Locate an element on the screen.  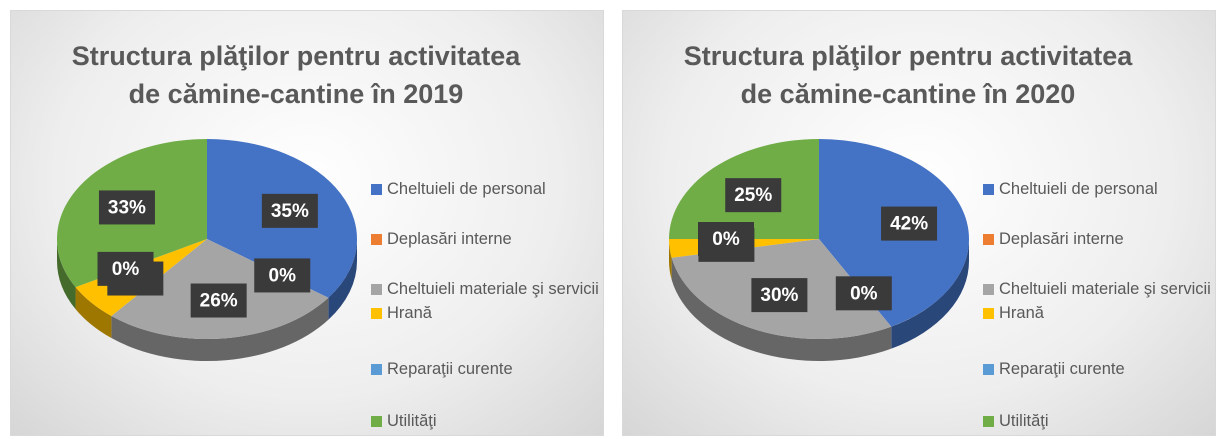
data-label: 26% is located at coordinates (219, 301).